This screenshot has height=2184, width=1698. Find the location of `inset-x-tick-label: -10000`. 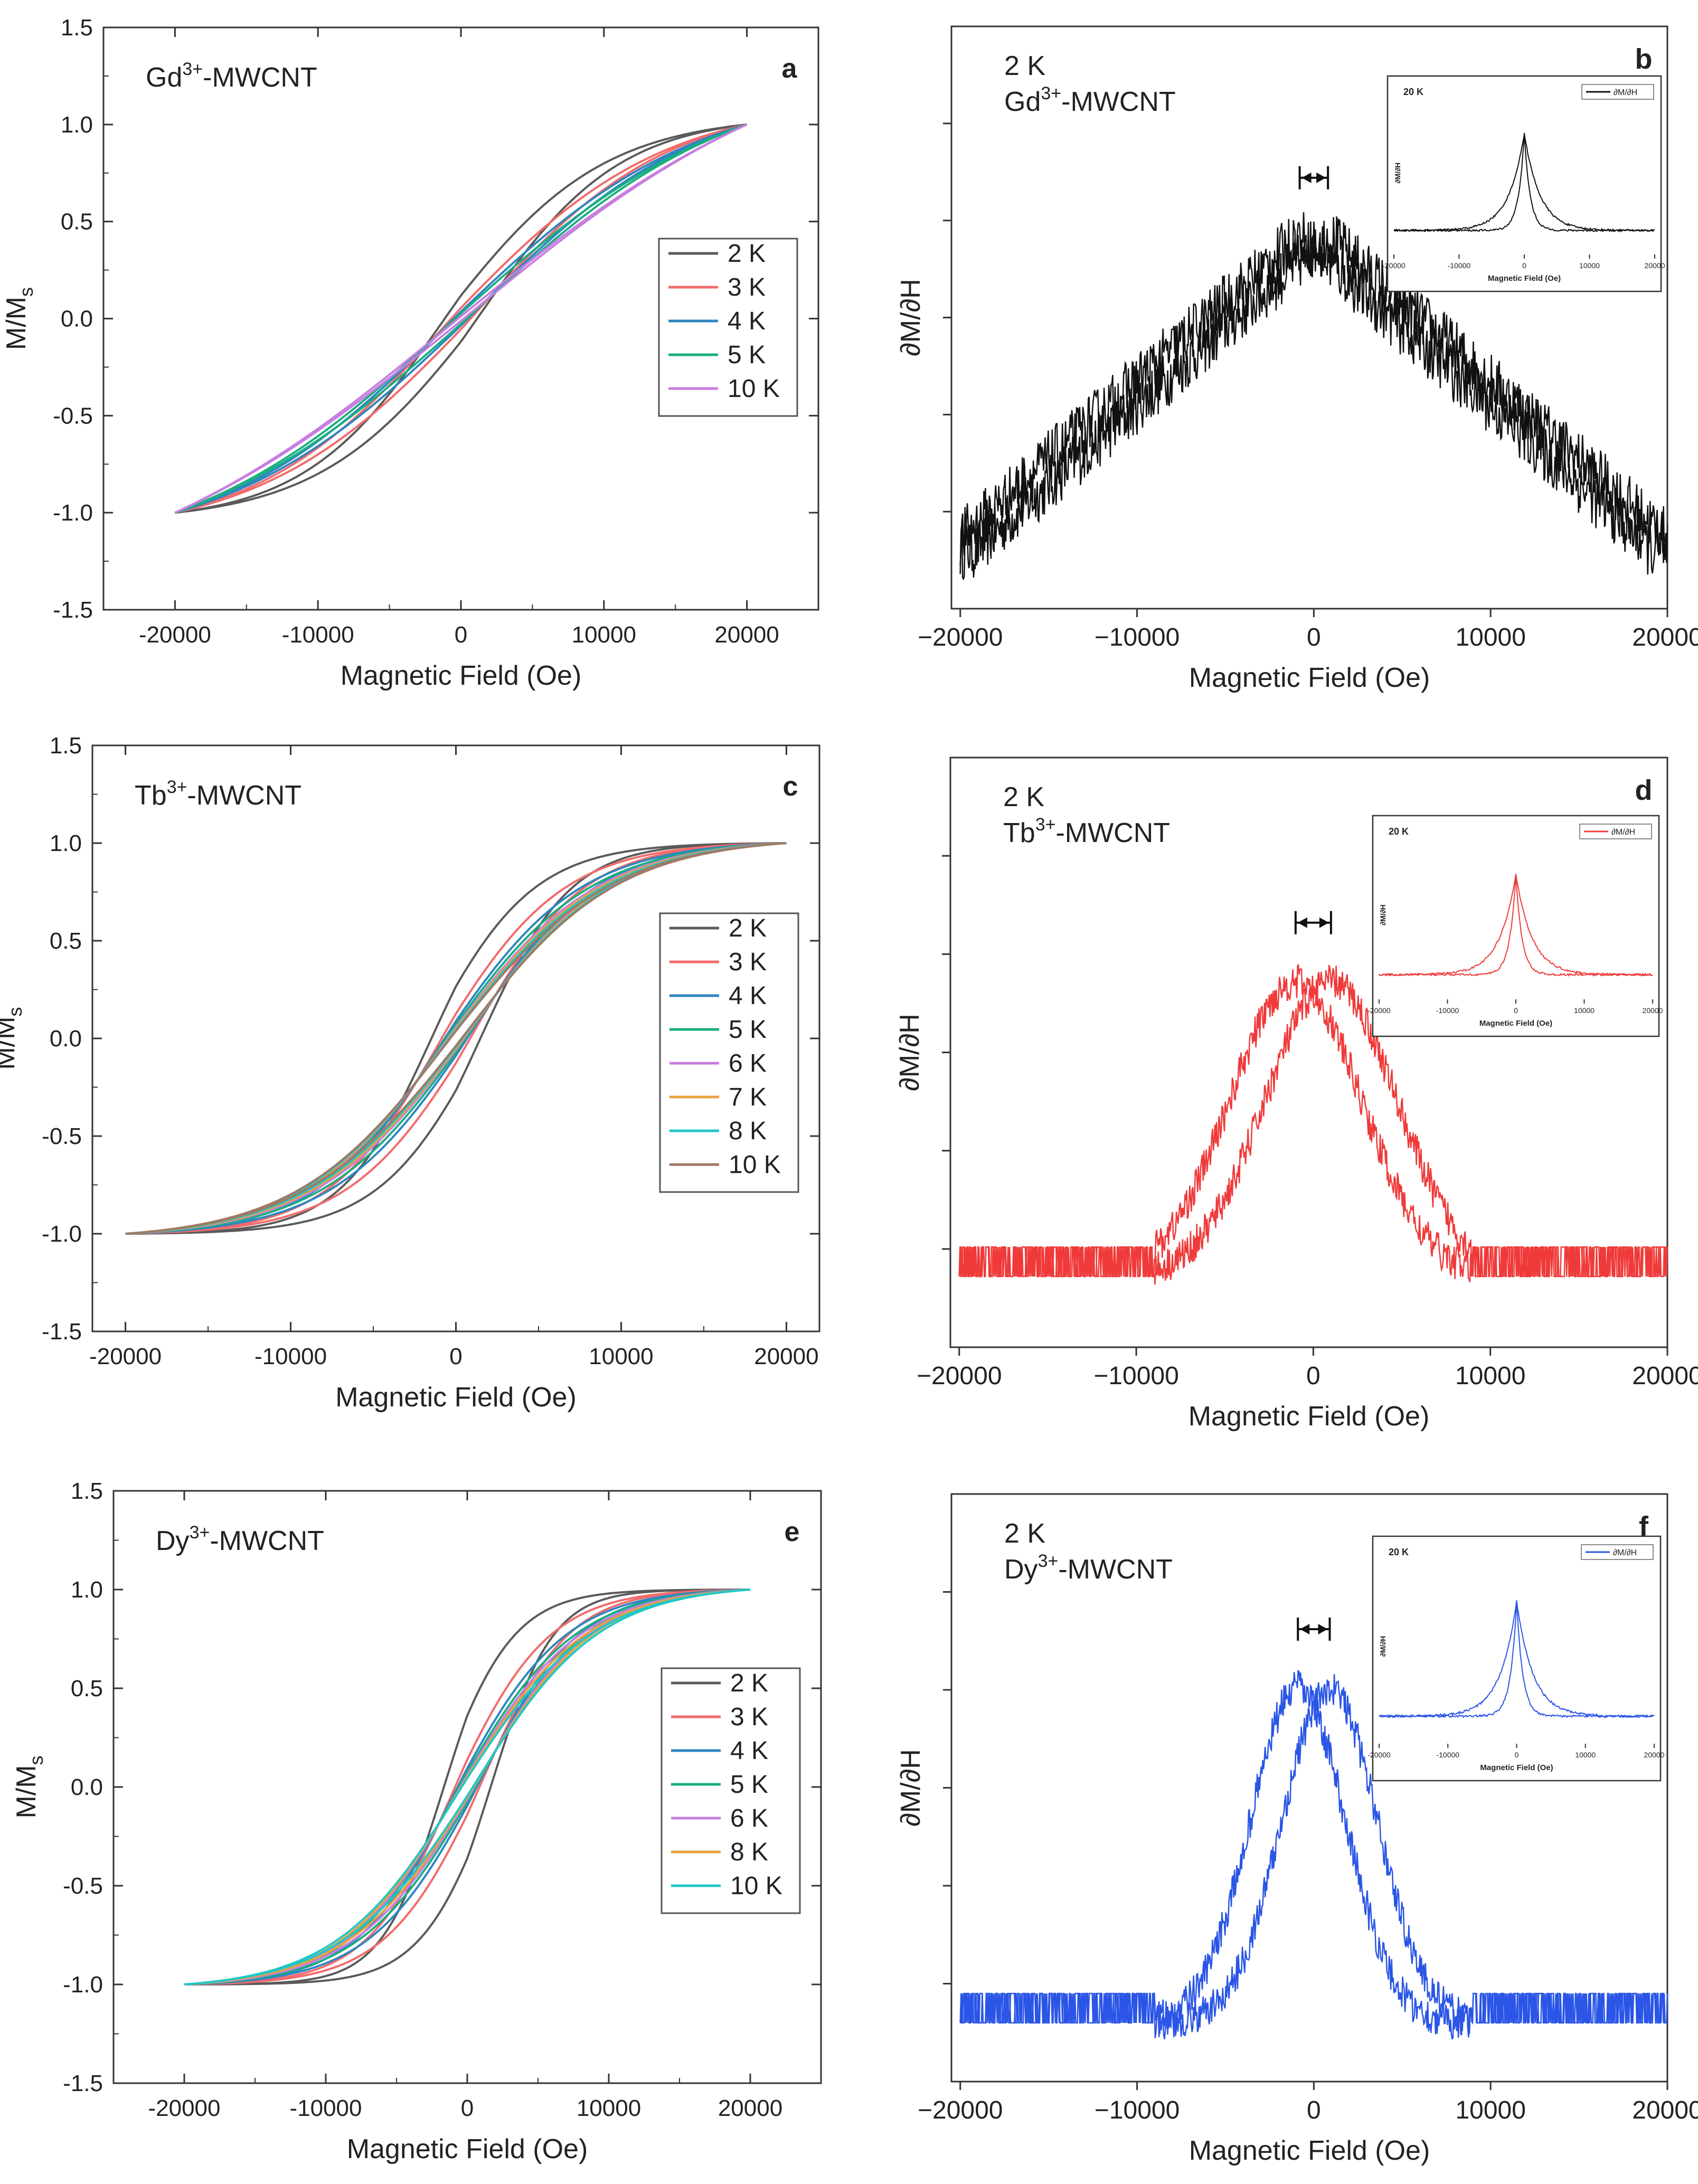

inset-x-tick-label: -10000 is located at coordinates (1459, 265).